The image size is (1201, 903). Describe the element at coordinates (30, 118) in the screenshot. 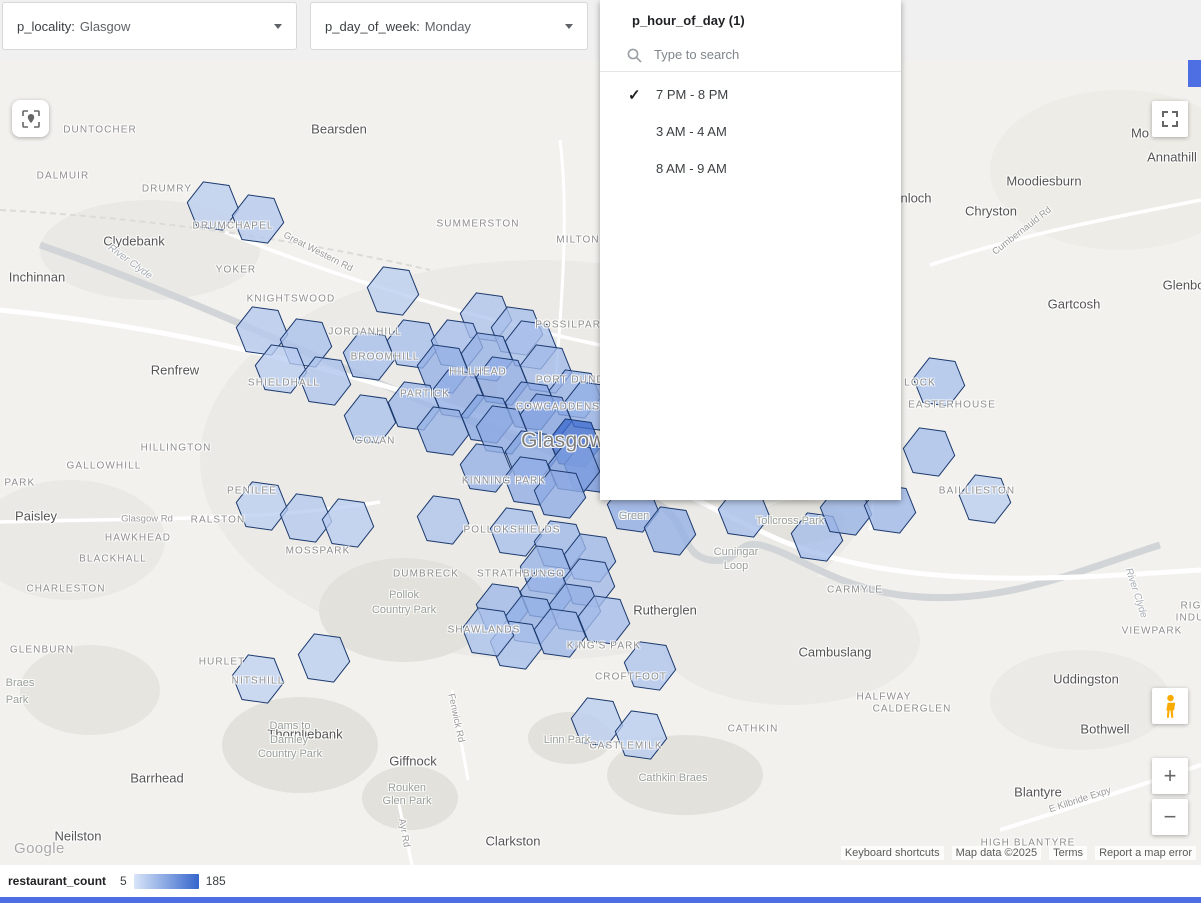

I see `choose-location-button` at that location.